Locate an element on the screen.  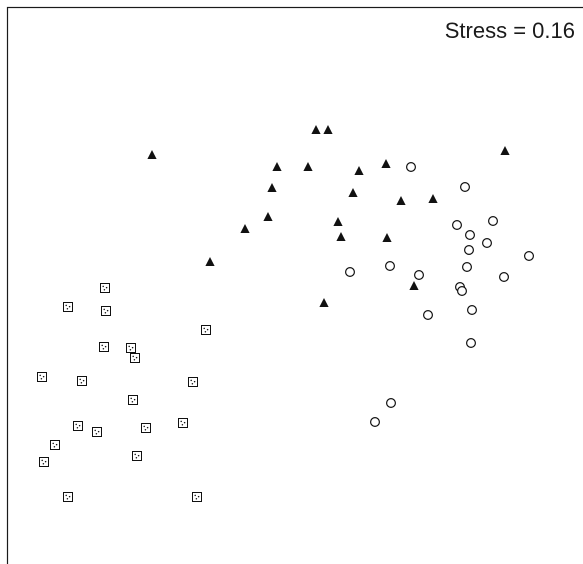
stress-annotation: Stress = 0.16 is located at coordinates (510, 30).